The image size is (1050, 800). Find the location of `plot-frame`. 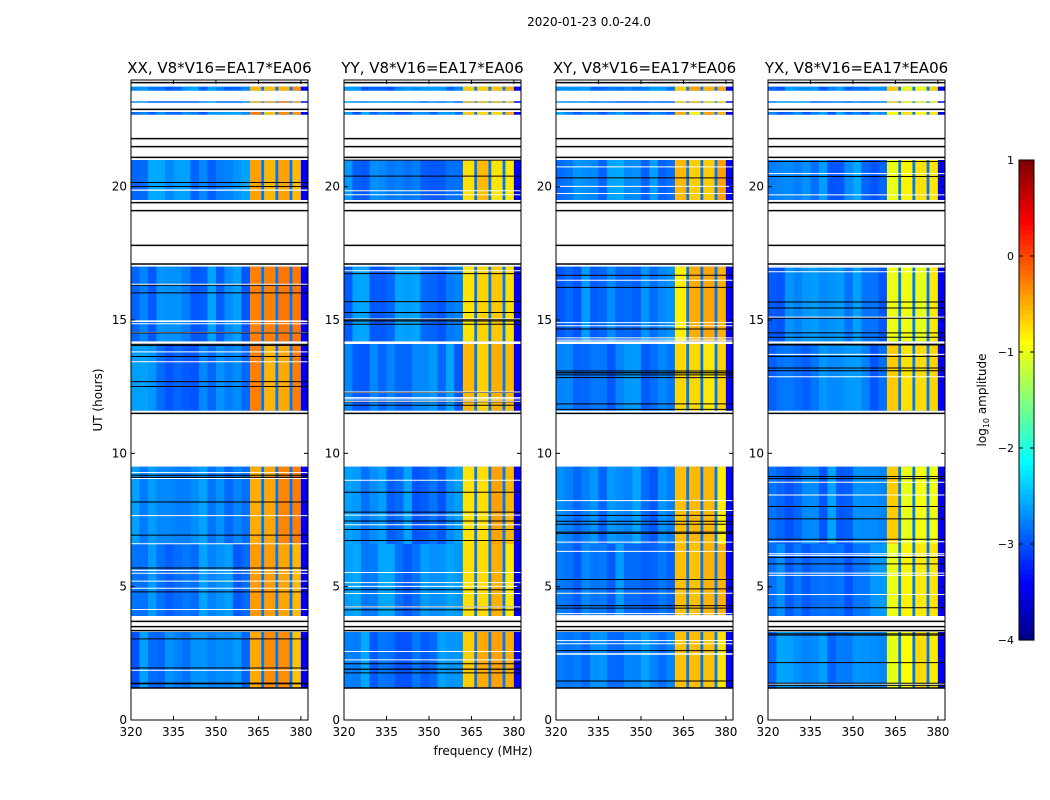

plot-frame is located at coordinates (856, 400).